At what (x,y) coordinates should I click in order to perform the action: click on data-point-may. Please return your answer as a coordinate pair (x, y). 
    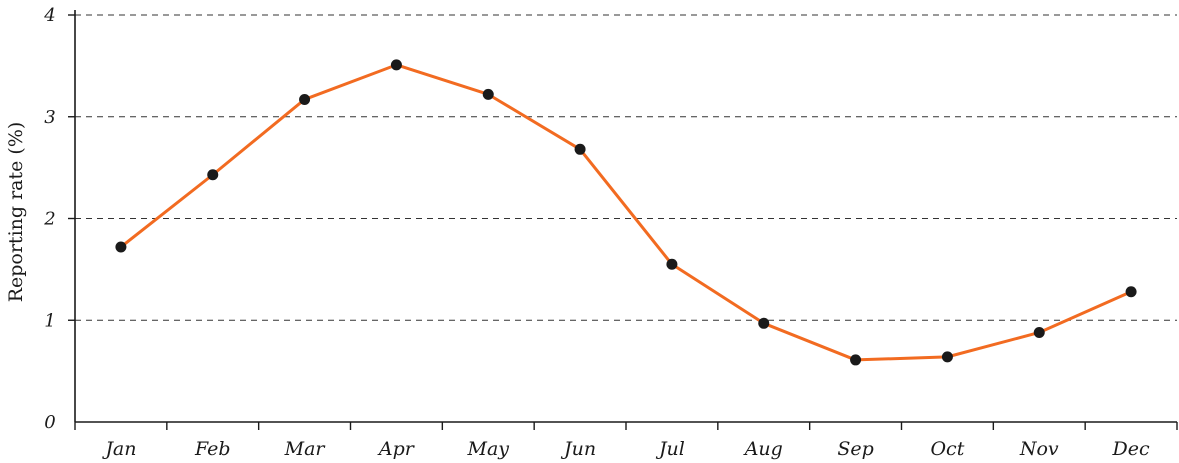
    Looking at the image, I should click on (488, 94).